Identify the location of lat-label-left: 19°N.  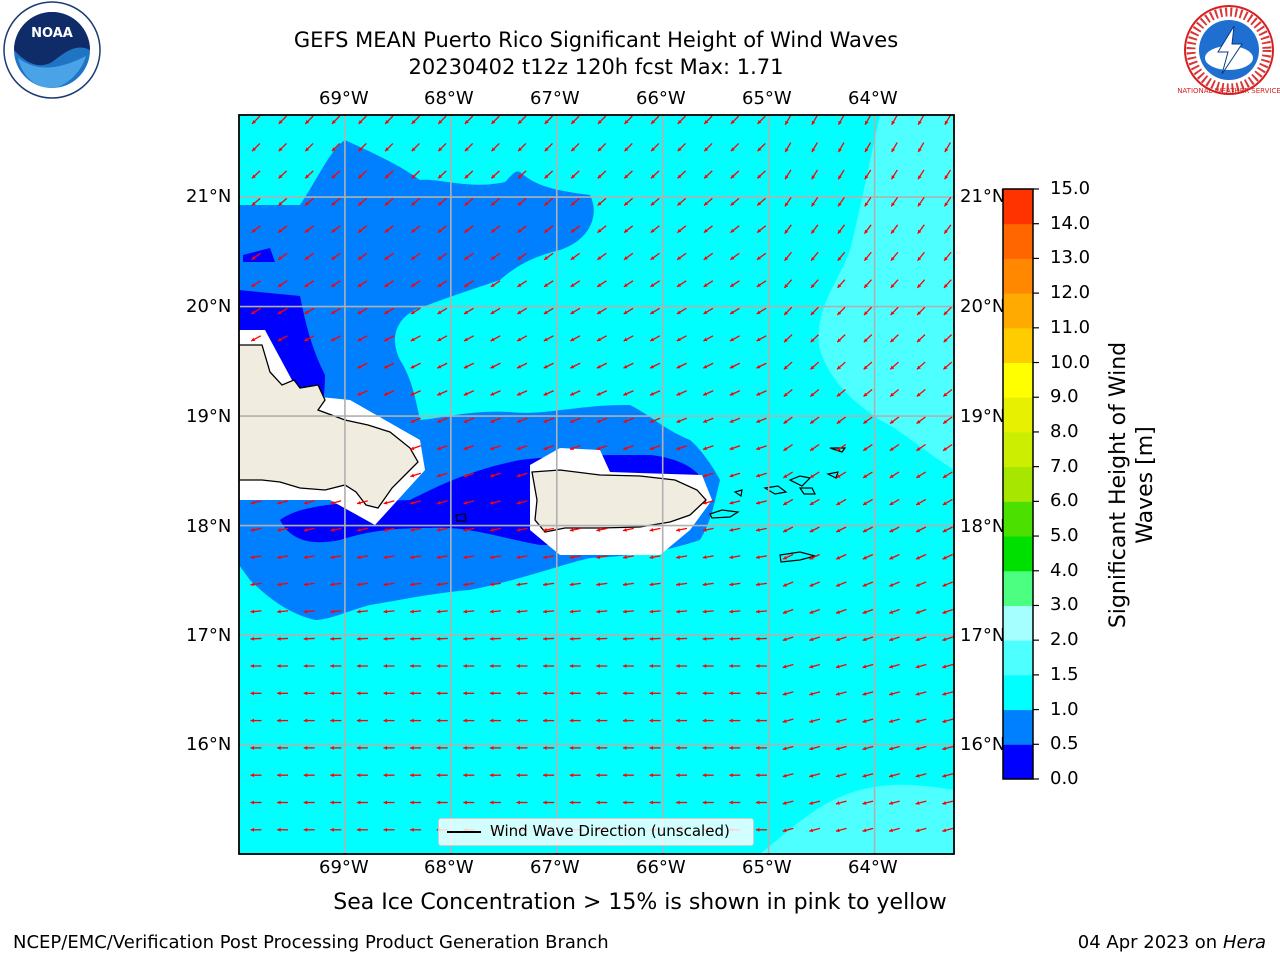
(209, 416).